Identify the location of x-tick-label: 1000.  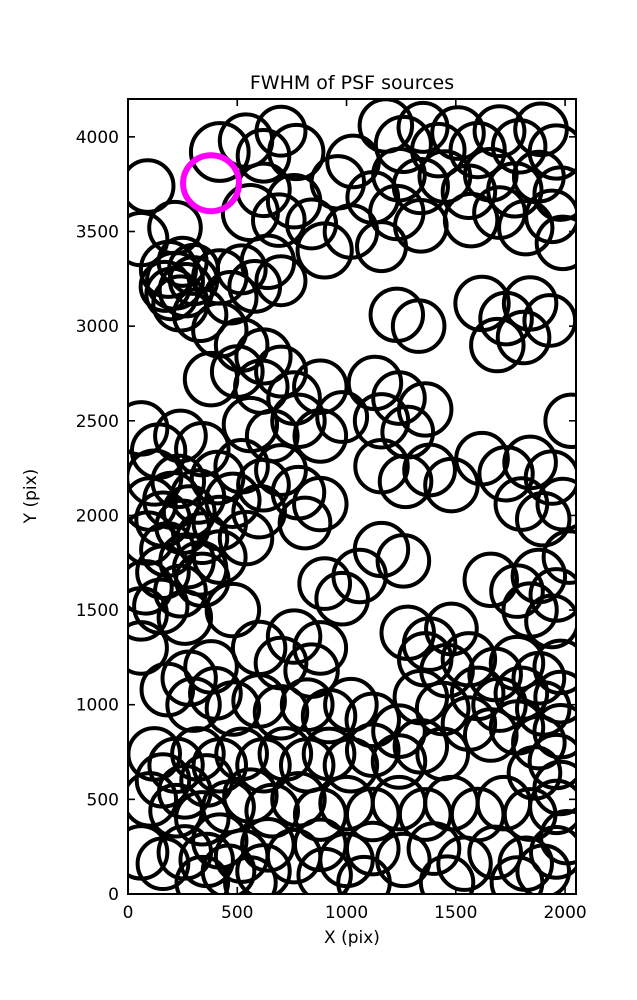
(346, 913).